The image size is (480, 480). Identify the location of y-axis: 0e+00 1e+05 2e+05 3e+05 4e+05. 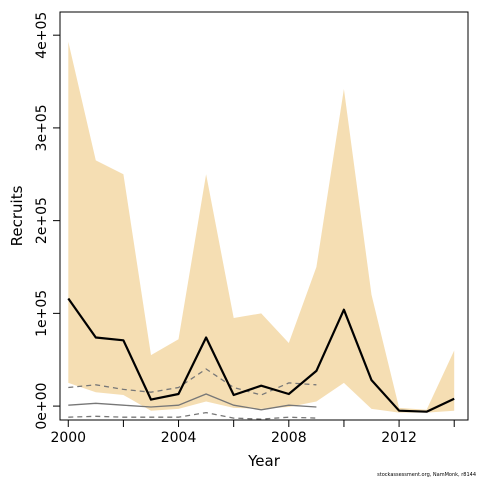
(47, 221).